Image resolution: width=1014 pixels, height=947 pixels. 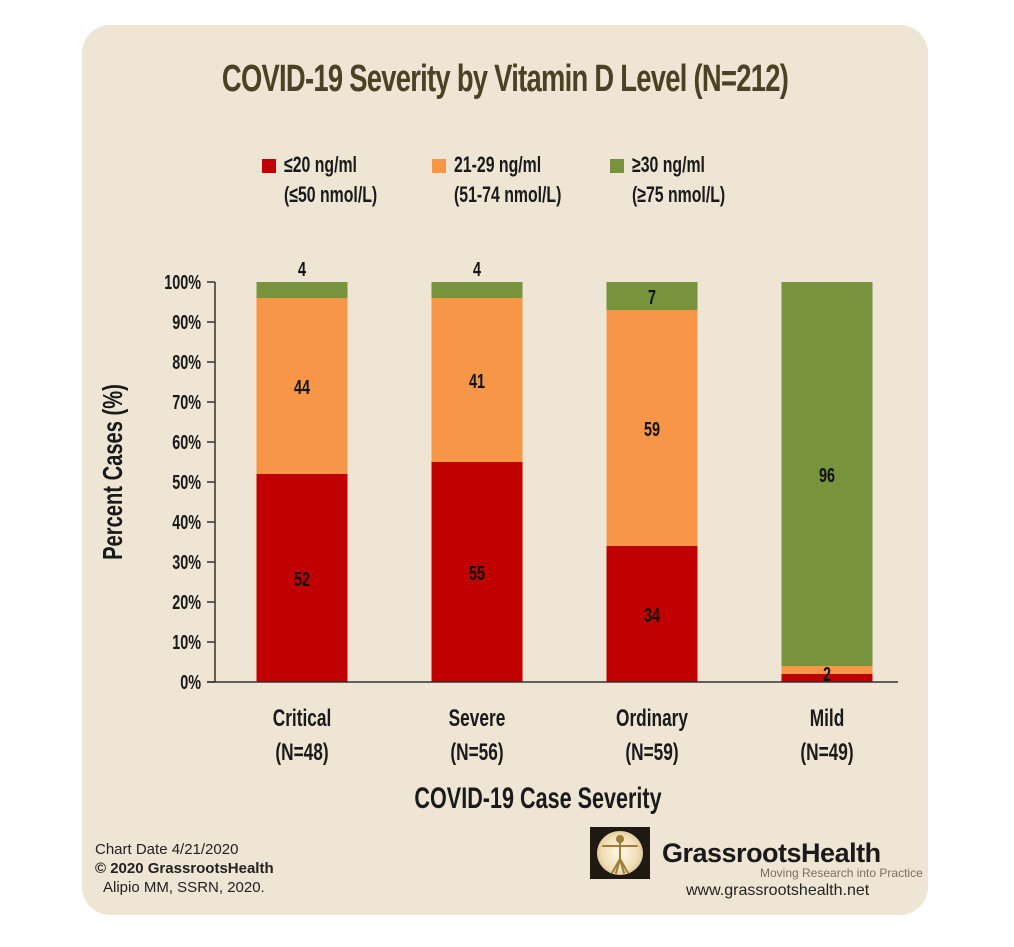 I want to click on y-axis: 0% 10% 20% 30% 40% 50% 60% 70% 80% 90% 100%, so click(x=190, y=482).